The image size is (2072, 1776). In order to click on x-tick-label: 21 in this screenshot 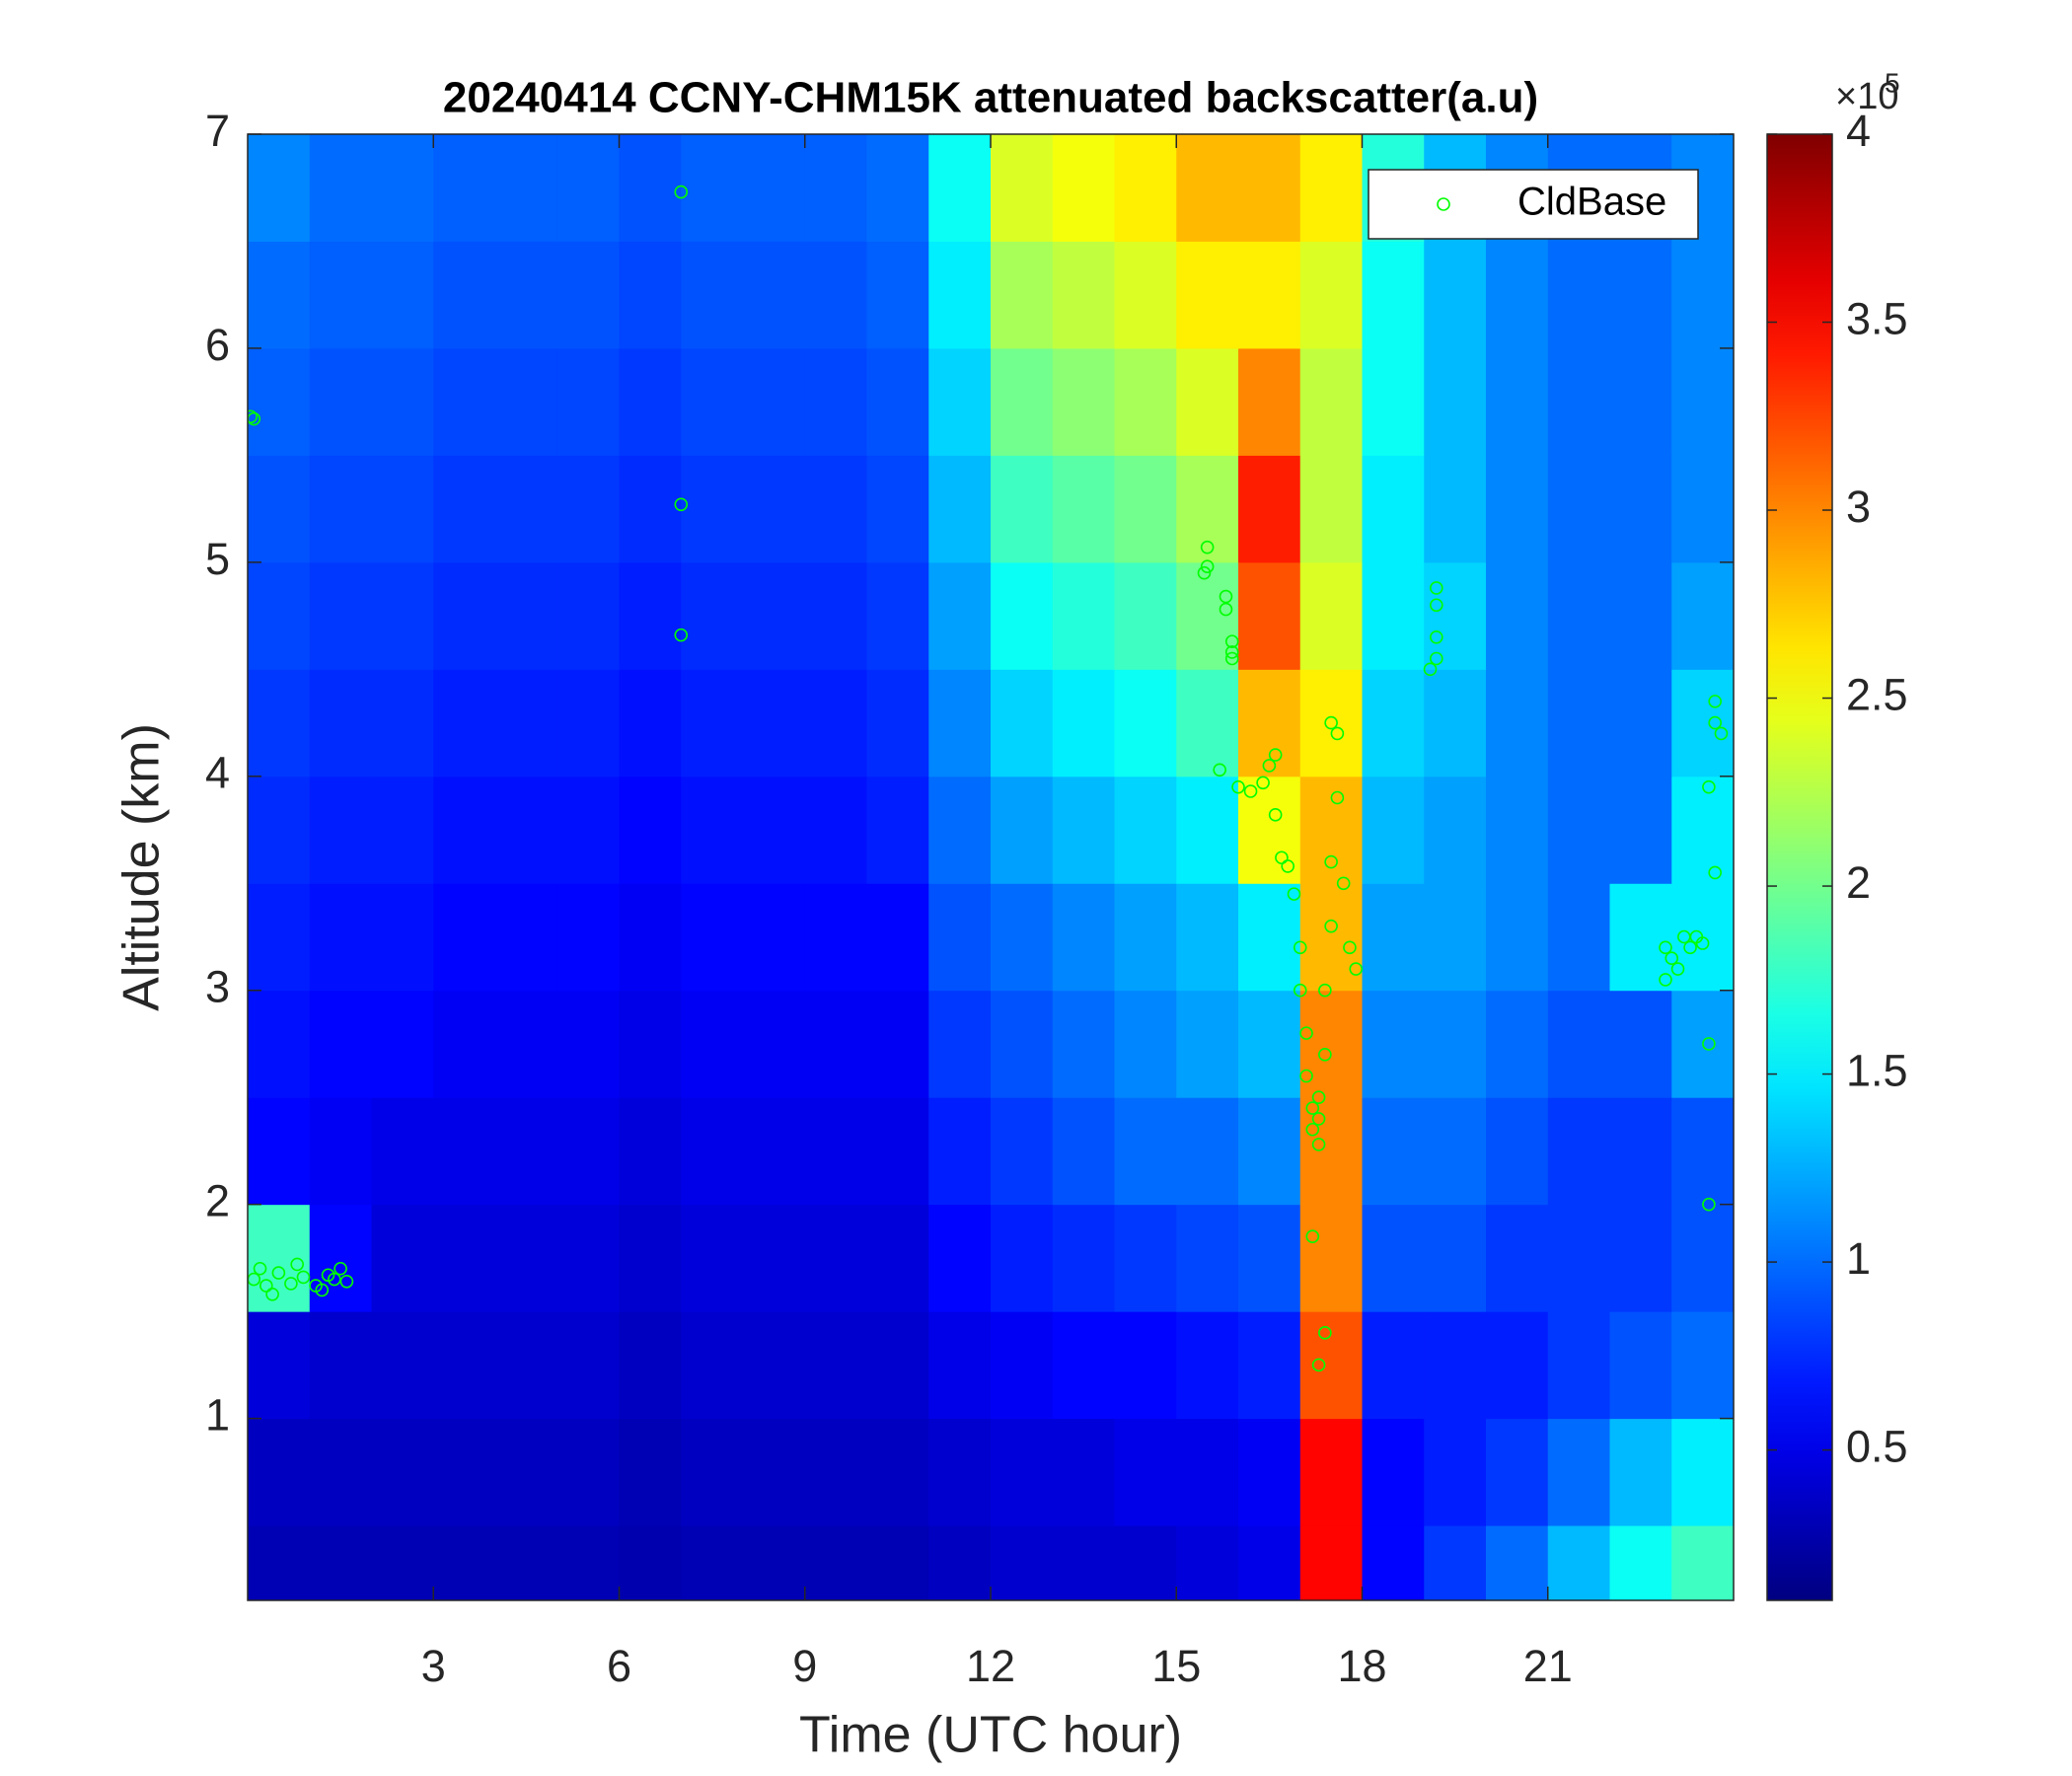, I will do `click(1548, 1666)`.